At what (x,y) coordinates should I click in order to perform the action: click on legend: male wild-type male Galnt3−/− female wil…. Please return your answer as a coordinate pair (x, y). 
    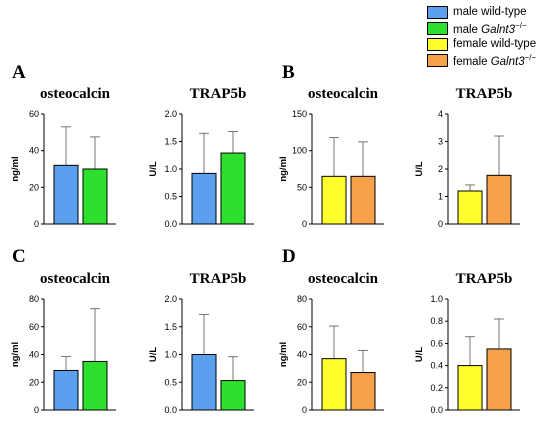
    Looking at the image, I should click on (488, 36).